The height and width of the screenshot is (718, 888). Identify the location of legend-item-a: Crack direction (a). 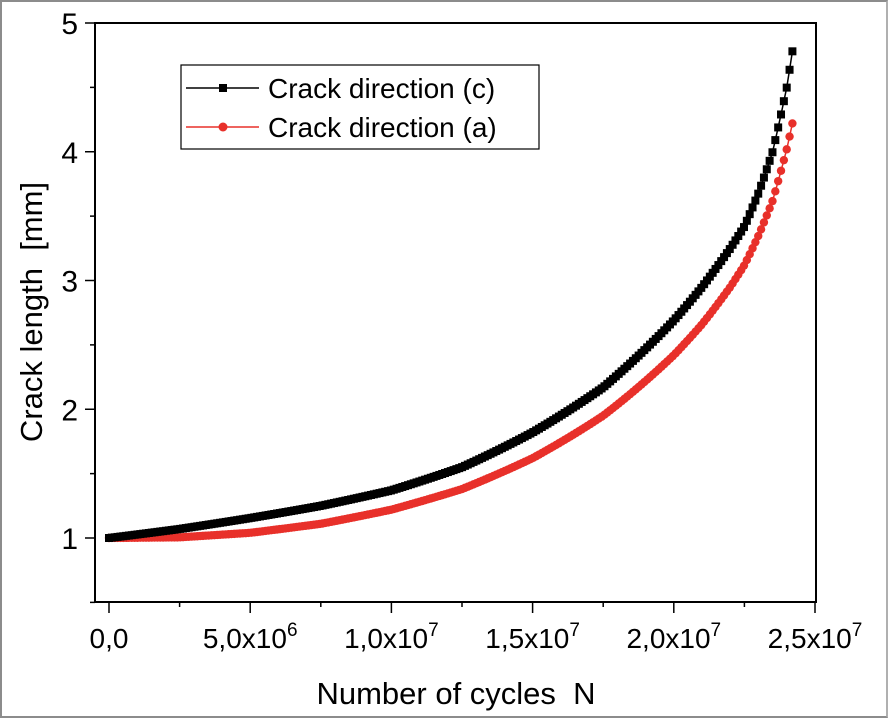
(341, 127).